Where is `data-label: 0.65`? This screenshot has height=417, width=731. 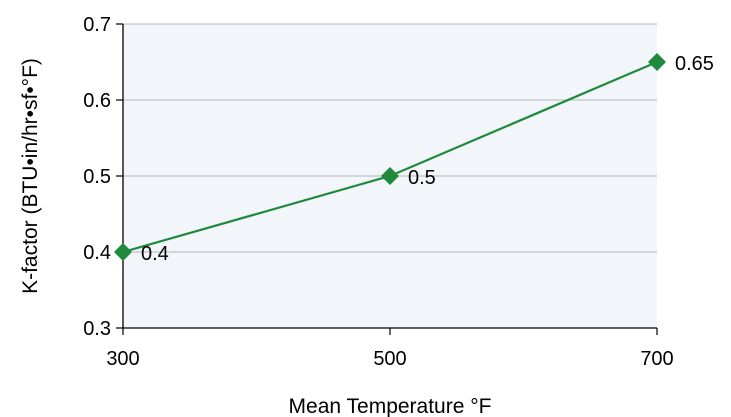 data-label: 0.65 is located at coordinates (694, 64).